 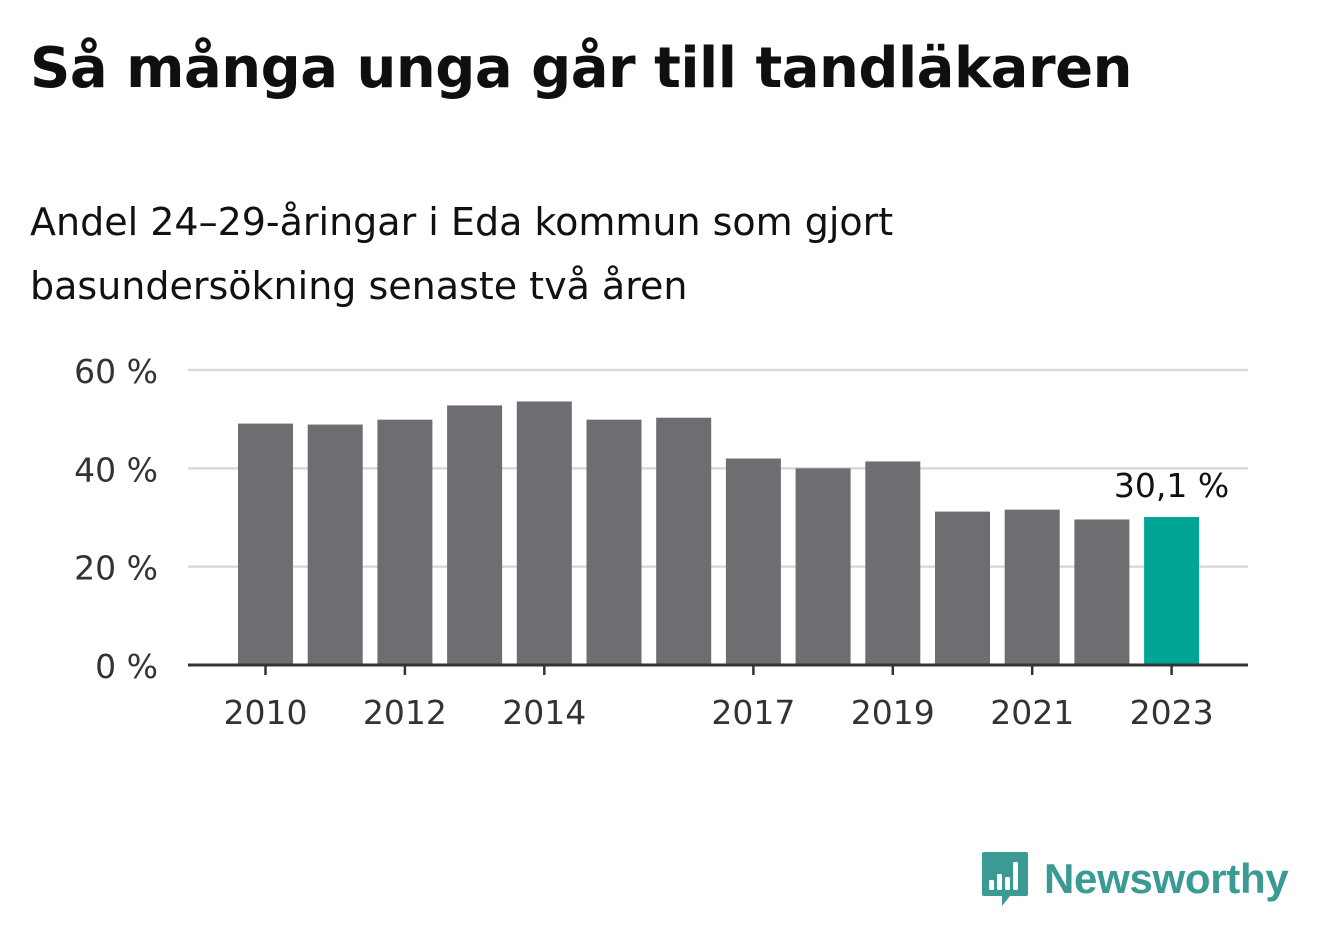 I want to click on bar-2015, so click(x=614, y=542).